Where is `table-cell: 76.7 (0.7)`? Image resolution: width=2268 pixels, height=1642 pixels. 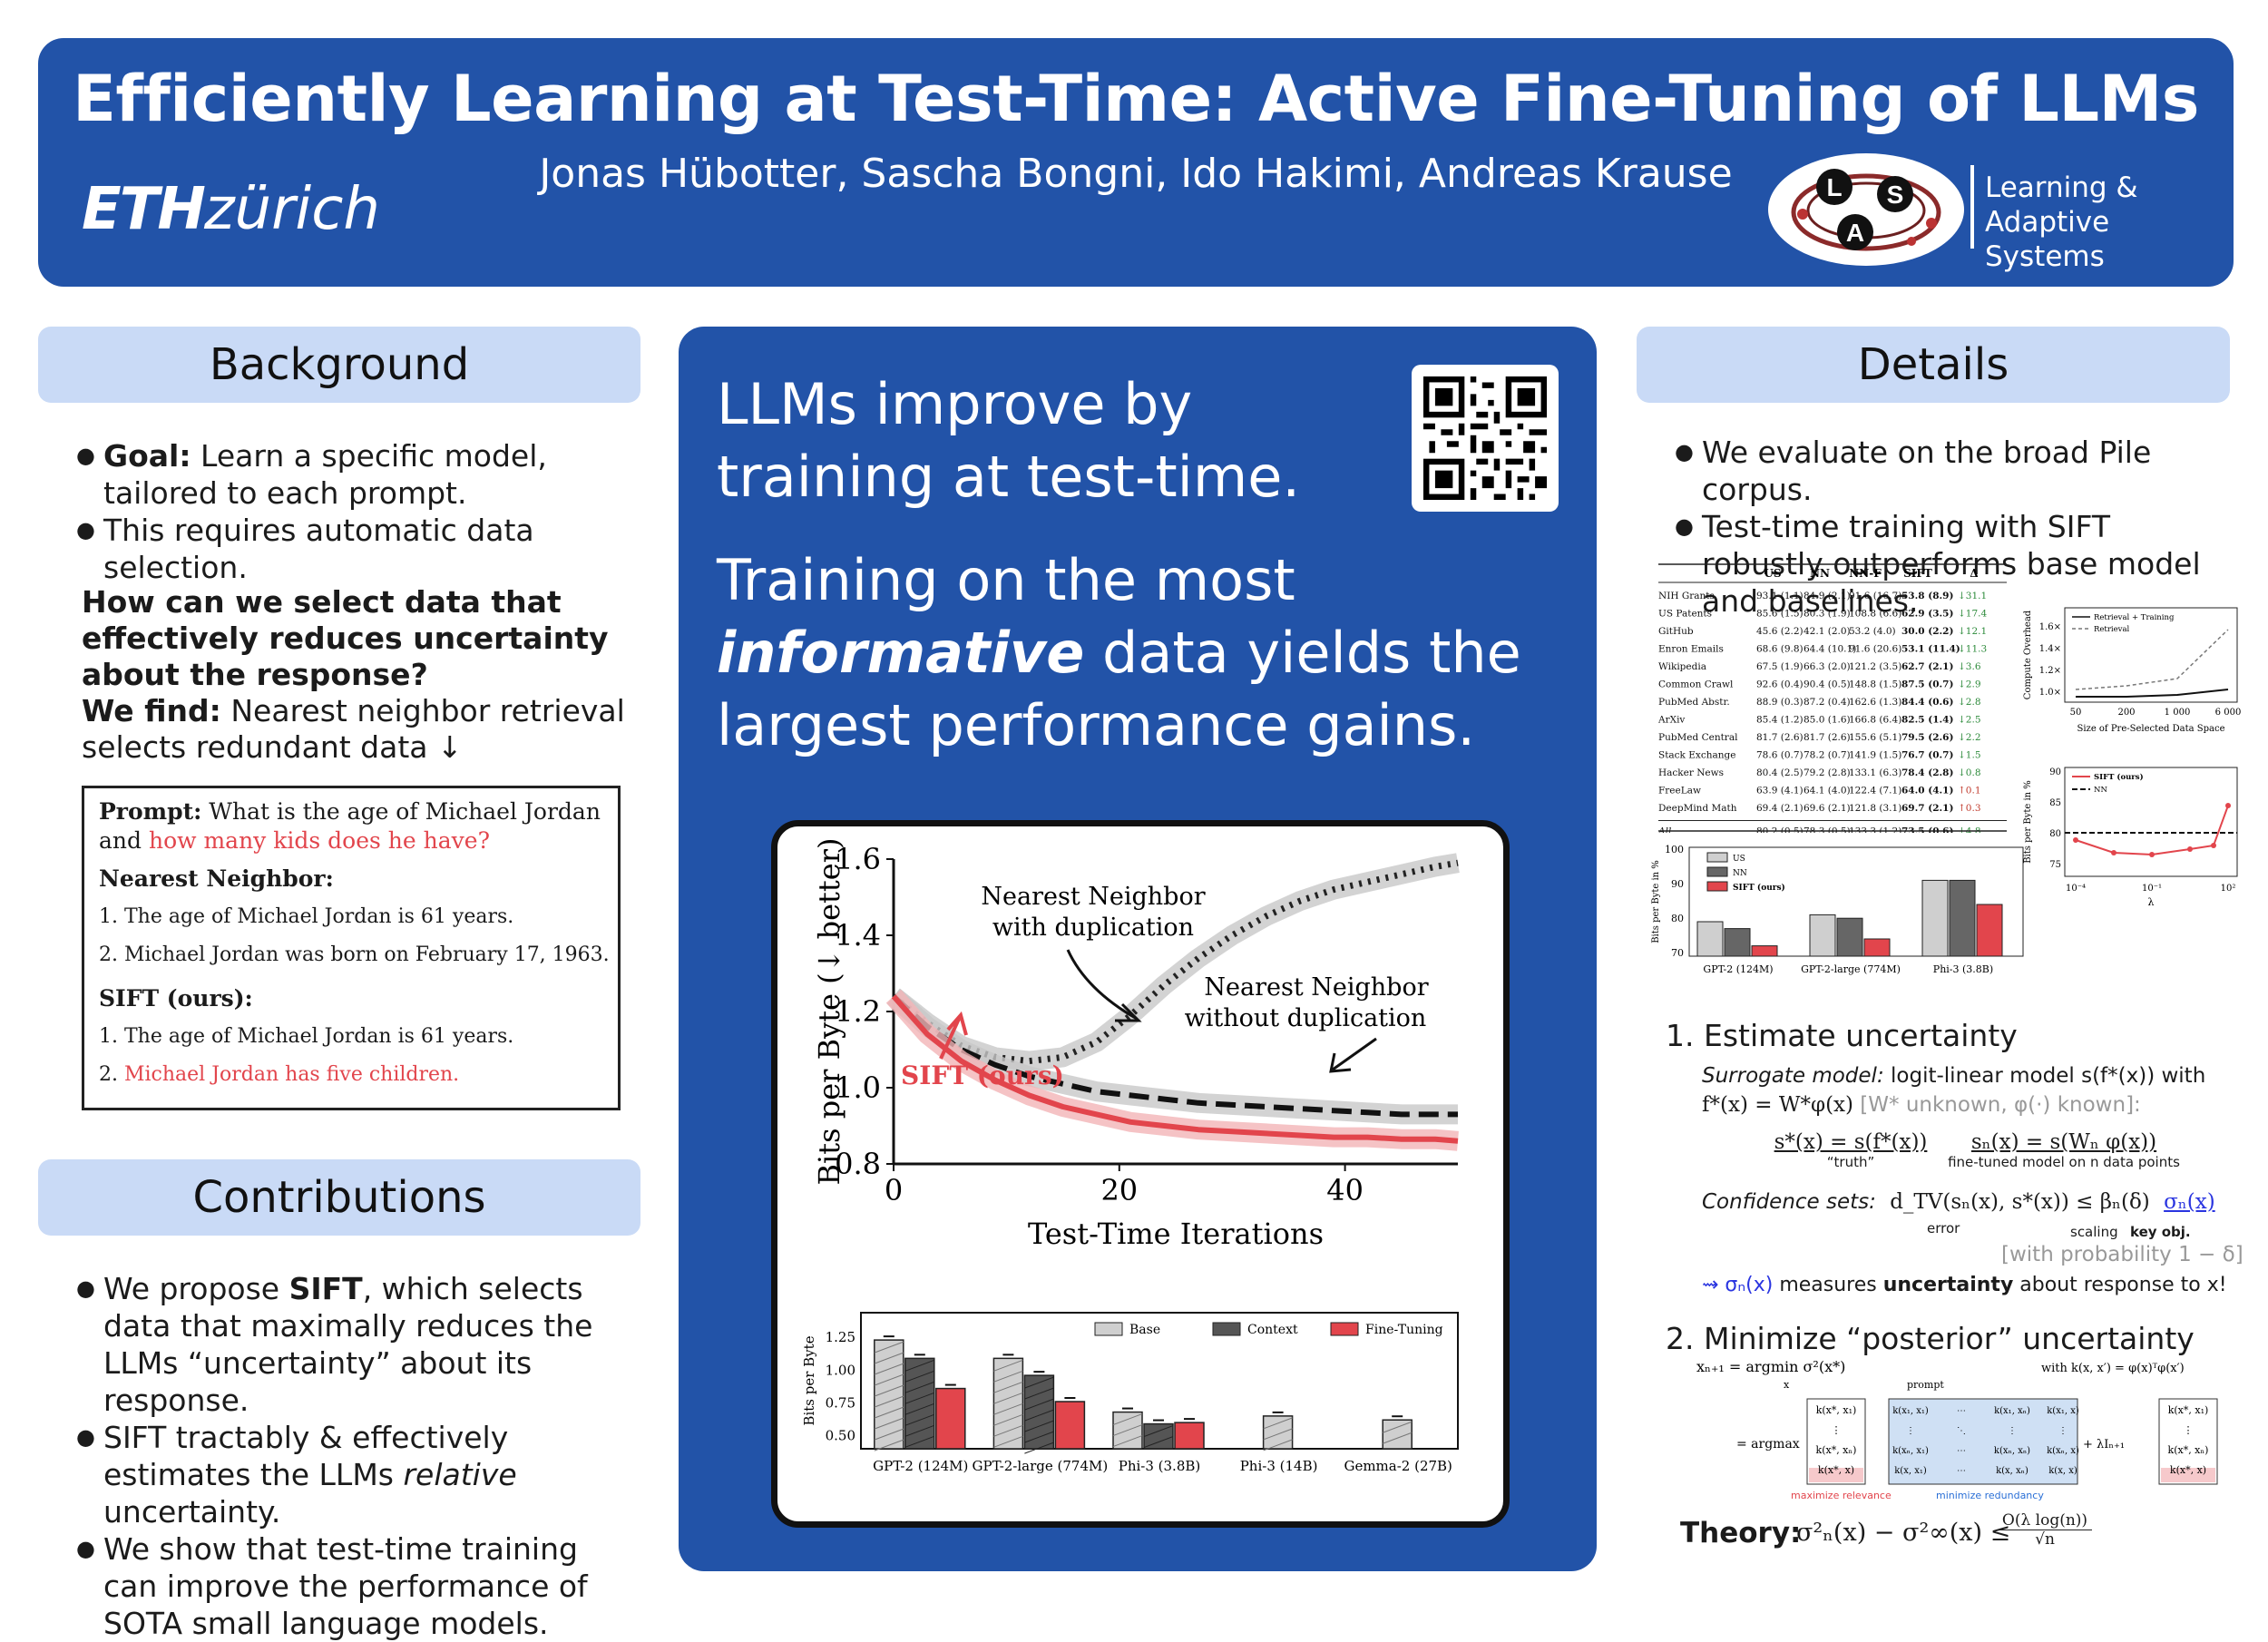 table-cell: 76.7 (0.7) is located at coordinates (1927, 756).